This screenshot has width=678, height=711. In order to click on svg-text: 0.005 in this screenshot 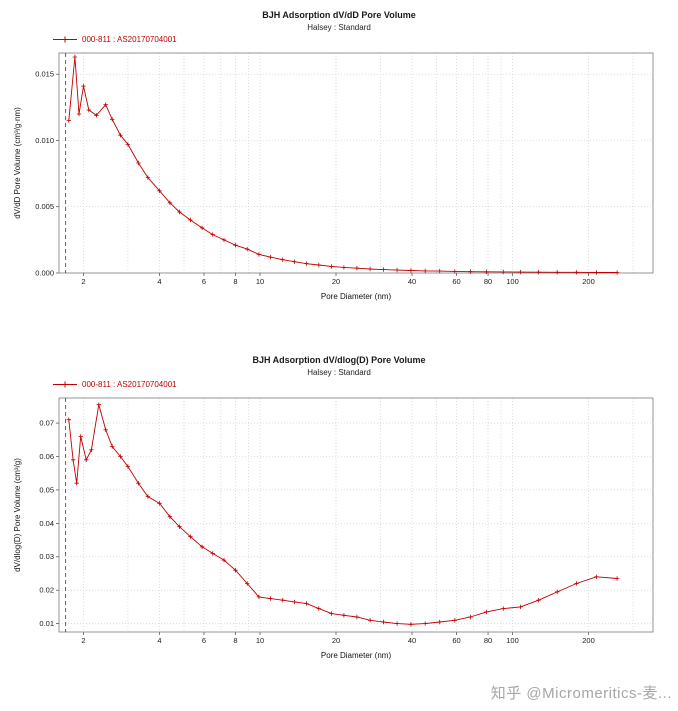, I will do `click(44, 206)`.